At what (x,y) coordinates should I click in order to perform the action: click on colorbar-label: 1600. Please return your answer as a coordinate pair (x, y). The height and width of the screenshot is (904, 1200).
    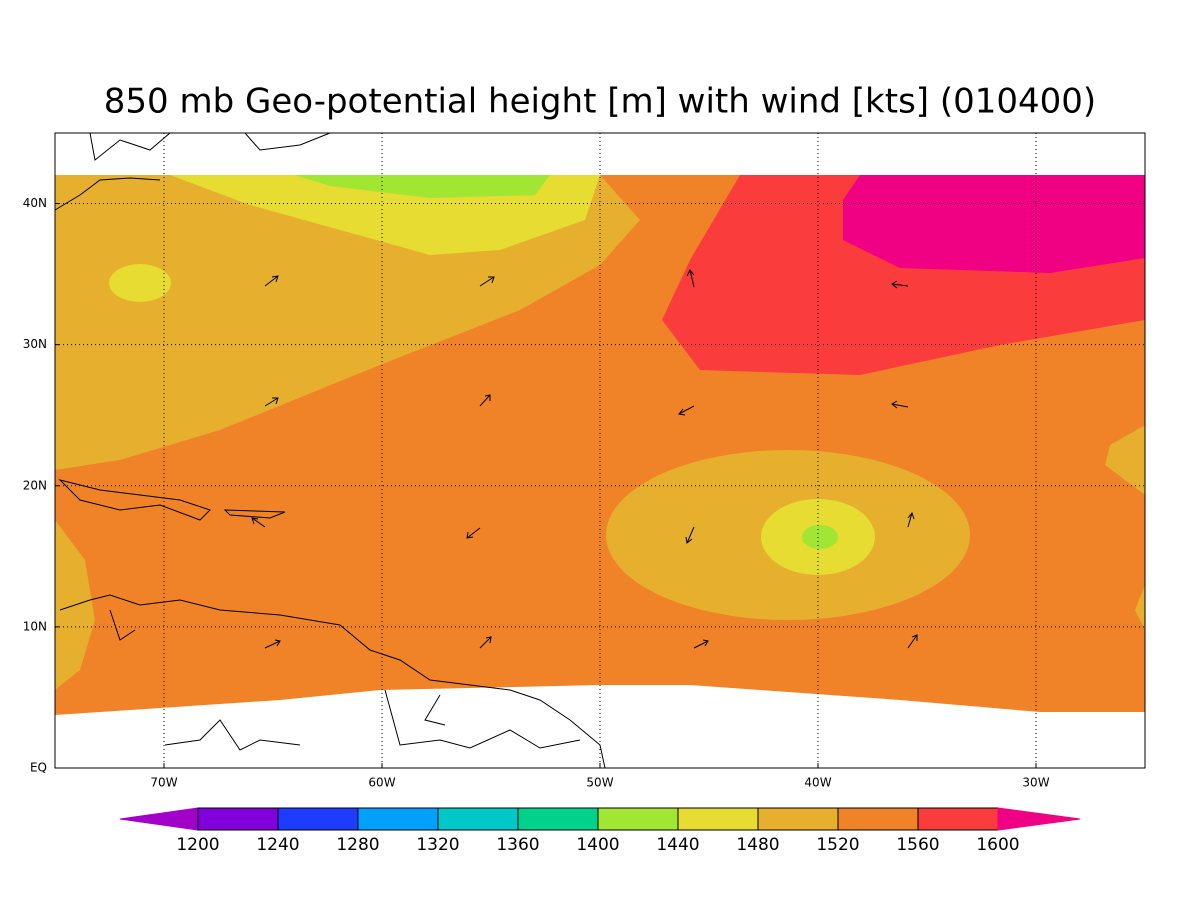
    Looking at the image, I should click on (997, 845).